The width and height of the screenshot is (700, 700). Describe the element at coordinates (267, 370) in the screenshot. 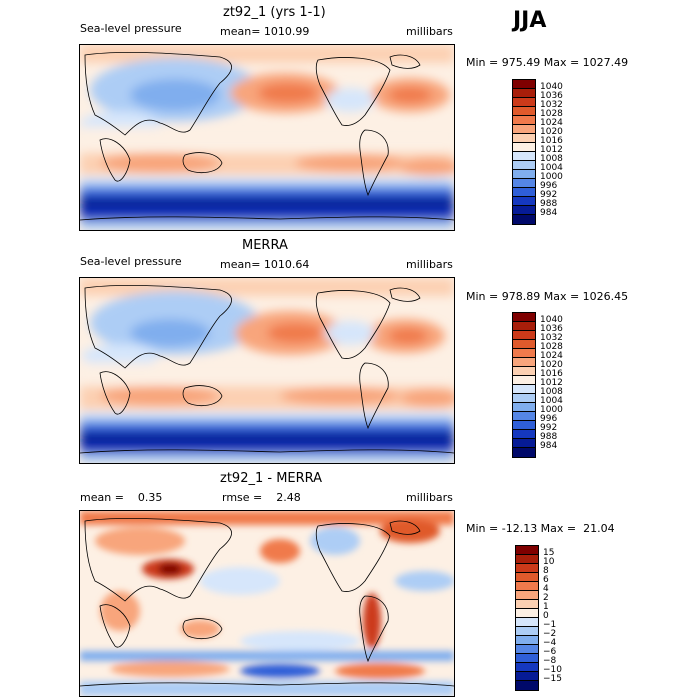

I see `panel2-map-svg` at that location.